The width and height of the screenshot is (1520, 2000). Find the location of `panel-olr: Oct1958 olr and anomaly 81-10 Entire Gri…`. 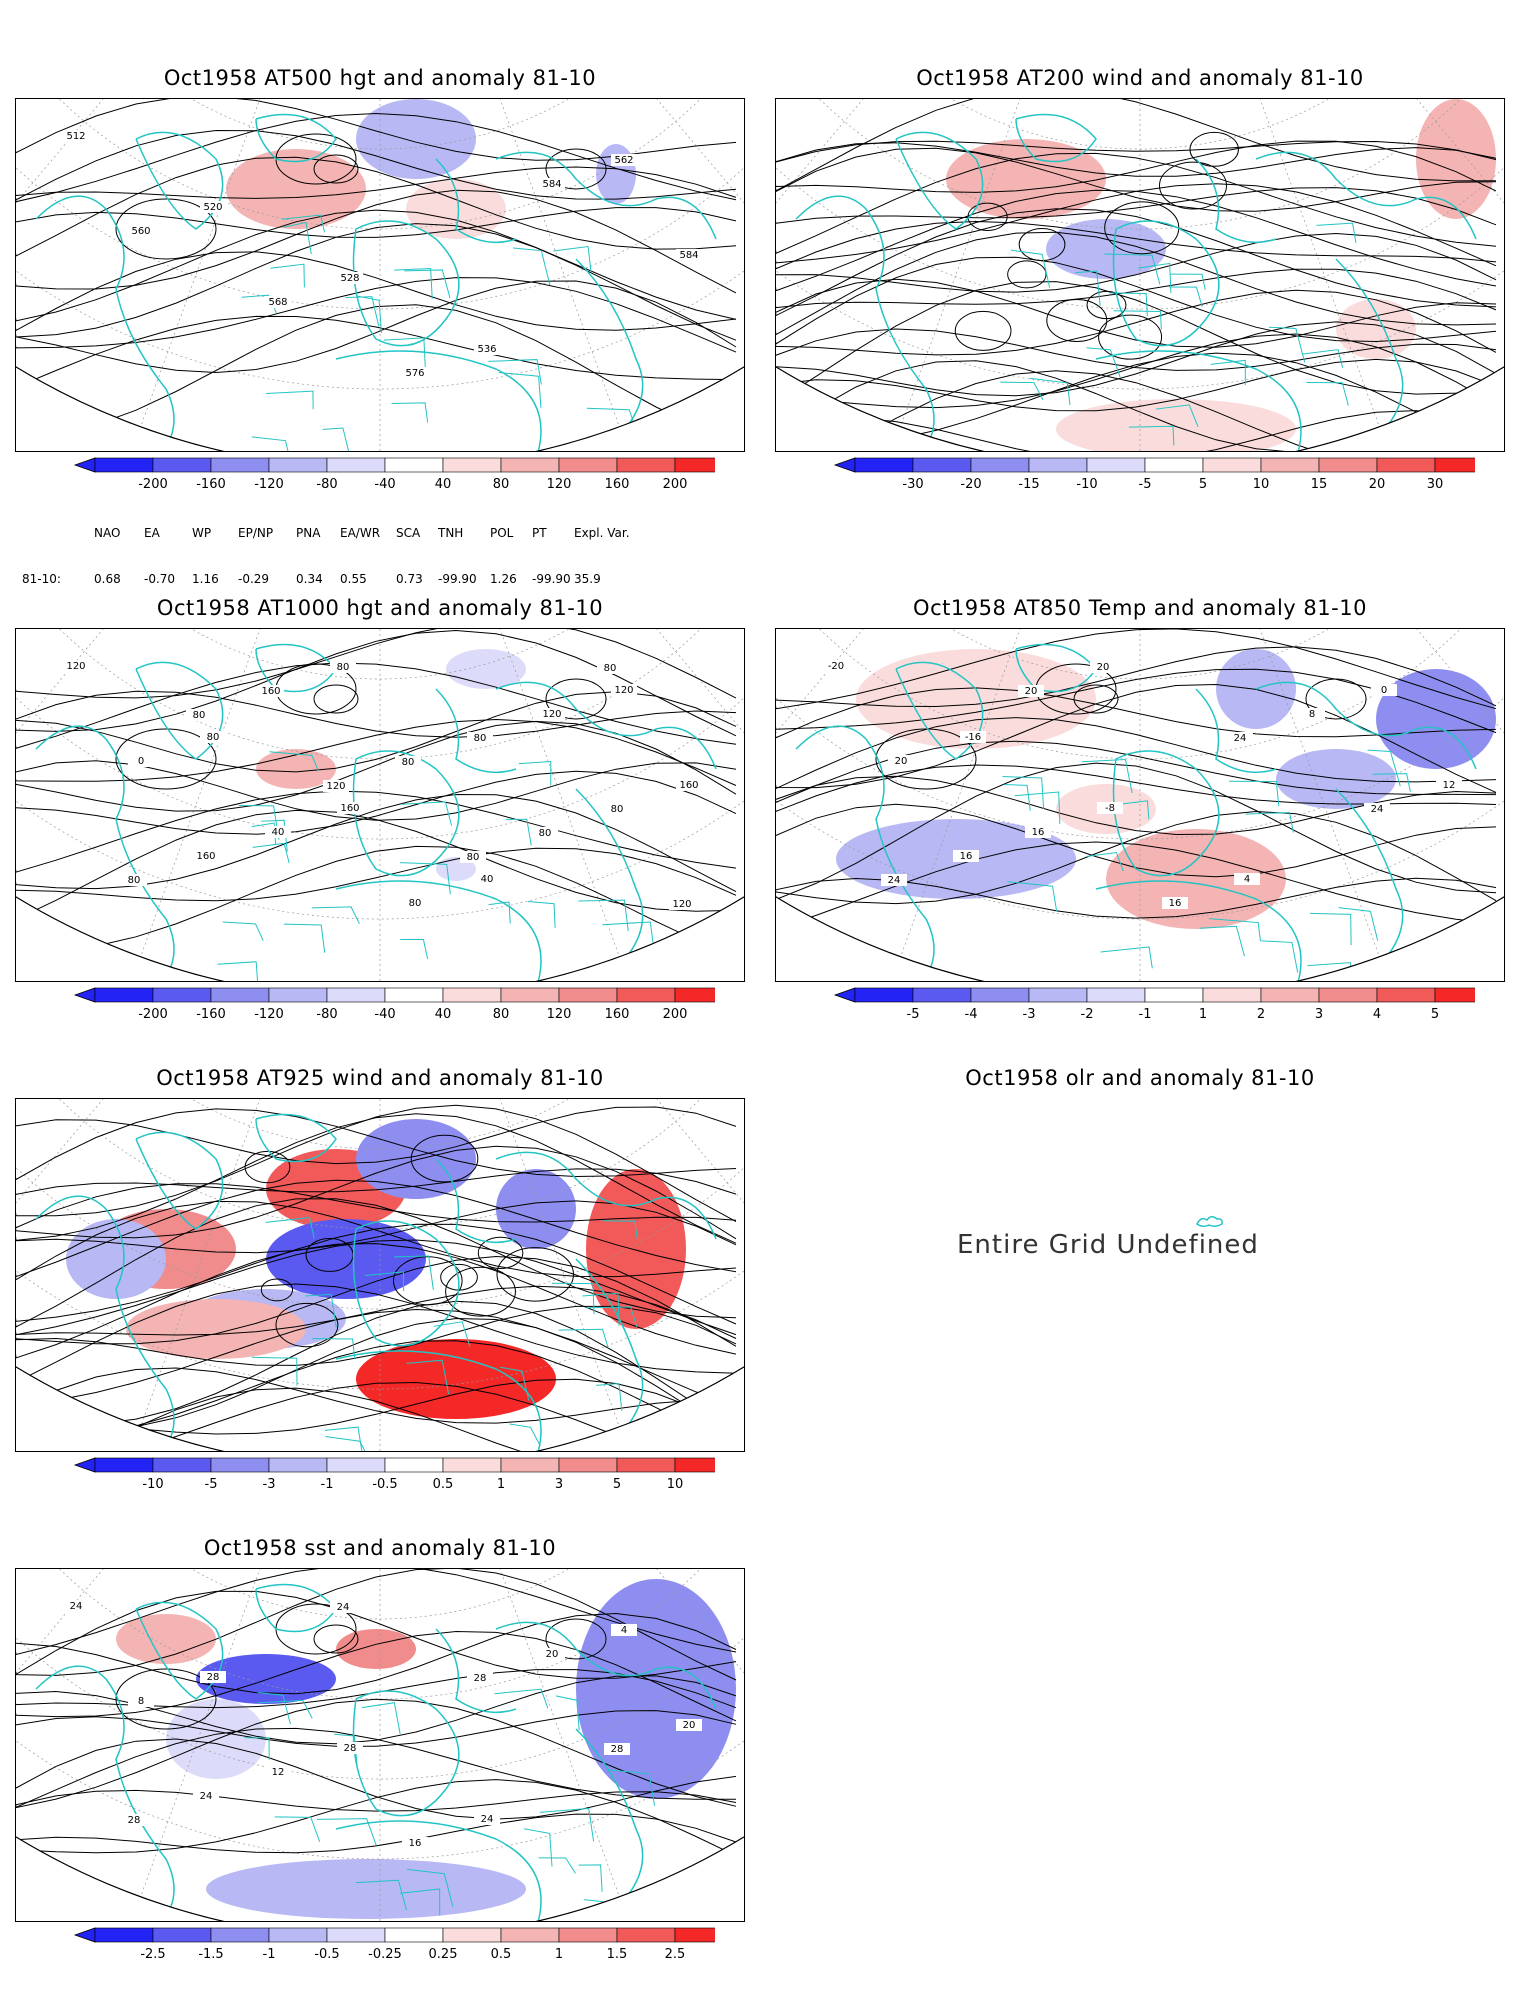

panel-olr: Oct1958 olr and anomaly 81-10 Entire Gri… is located at coordinates (1140, 1270).